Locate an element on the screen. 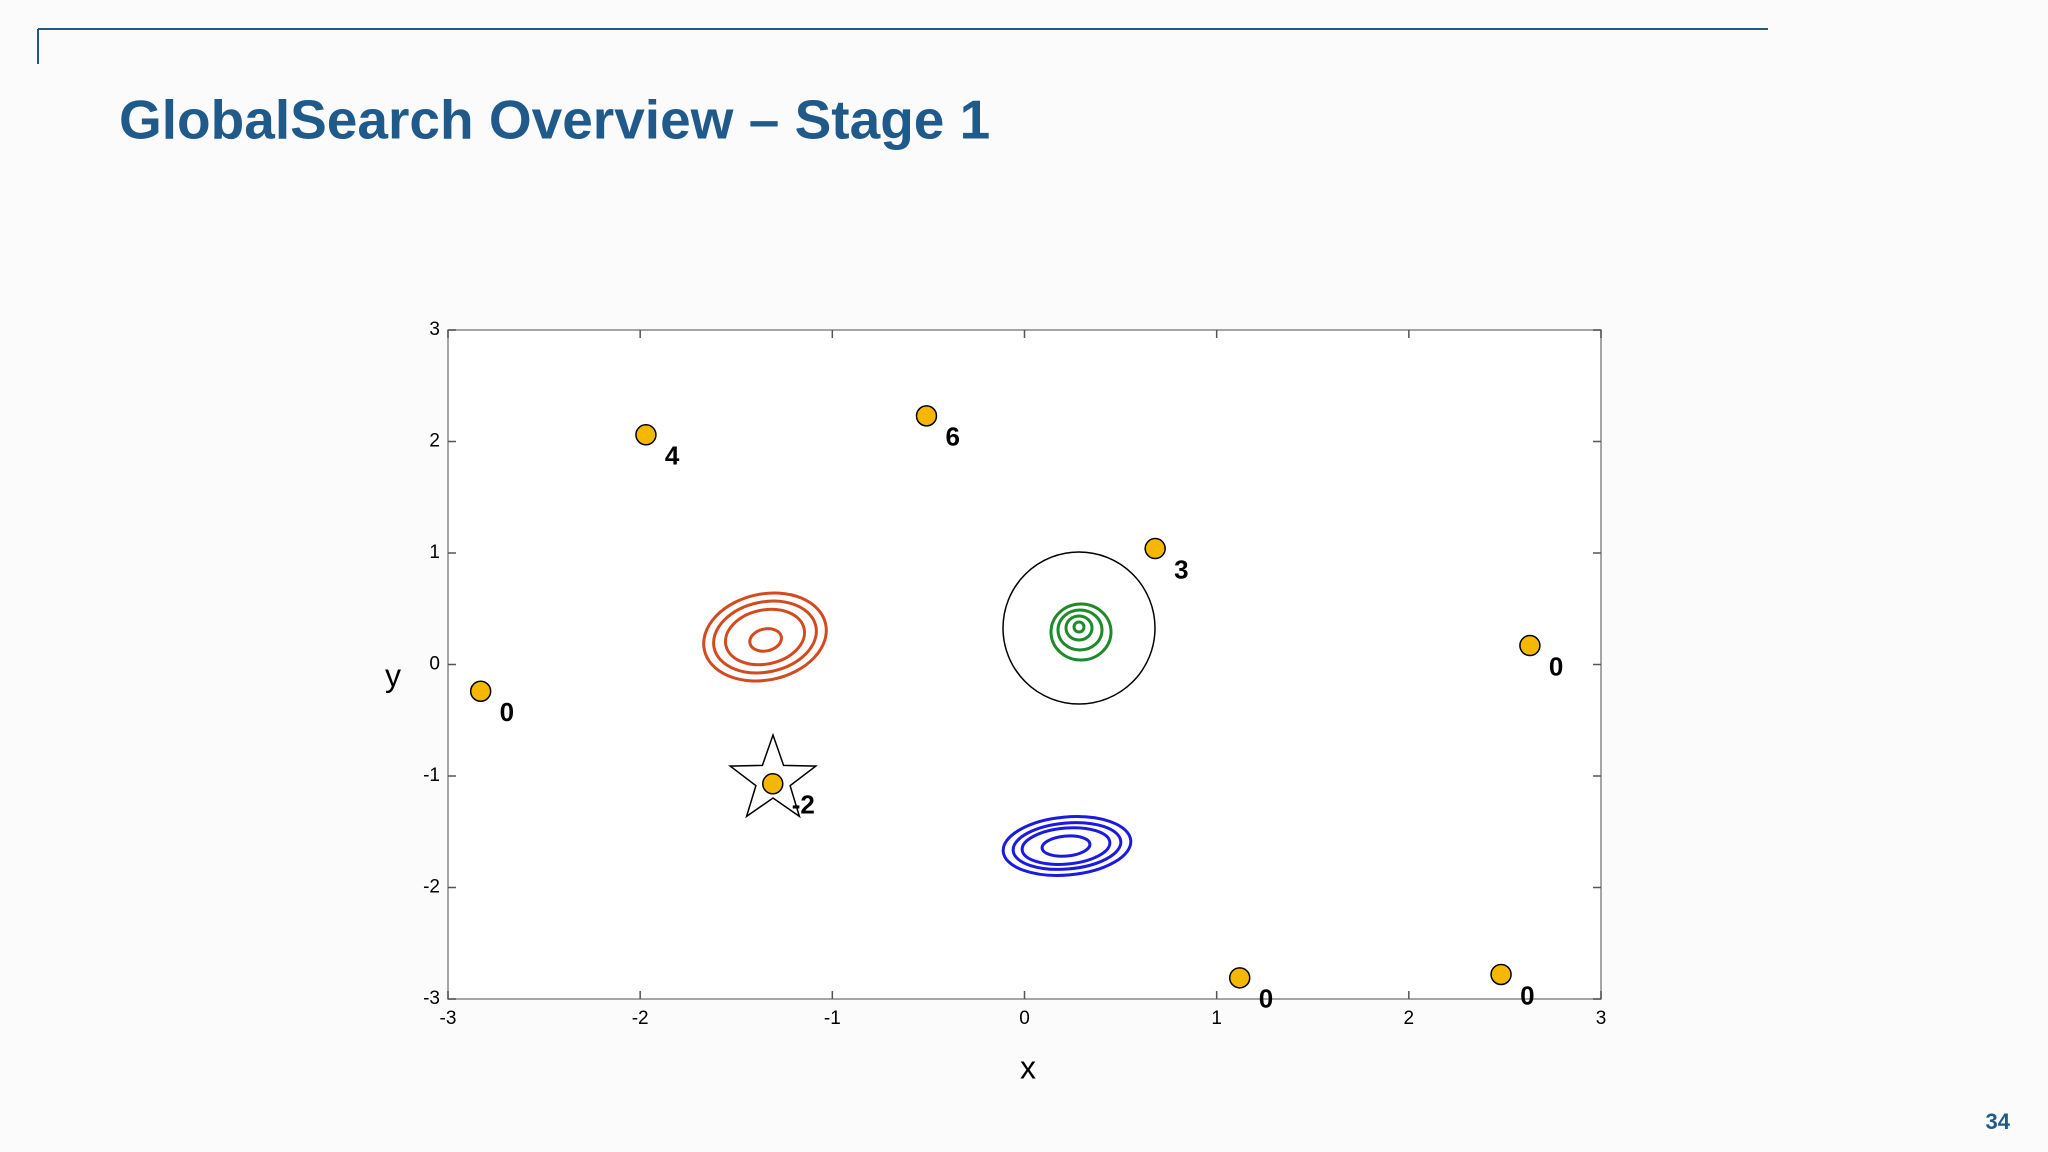 This screenshot has width=2048, height=1152. green-contours is located at coordinates (1081, 632).